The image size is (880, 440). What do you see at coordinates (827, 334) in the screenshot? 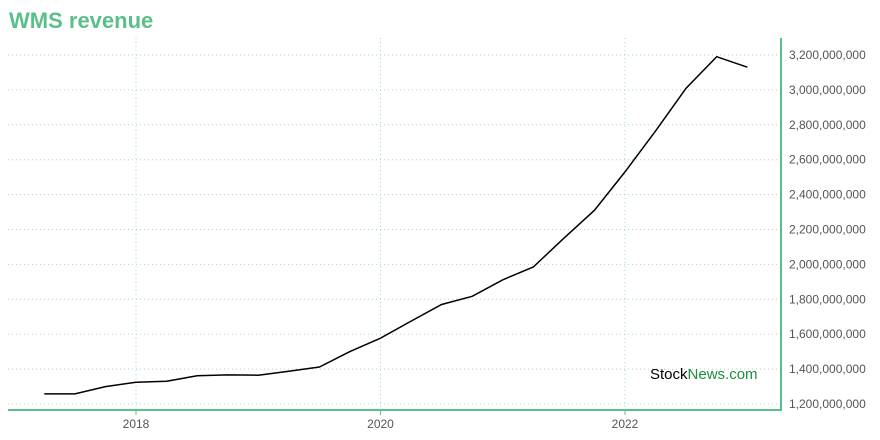
I see `y-tick-label: 1,600,000,000` at bounding box center [827, 334].